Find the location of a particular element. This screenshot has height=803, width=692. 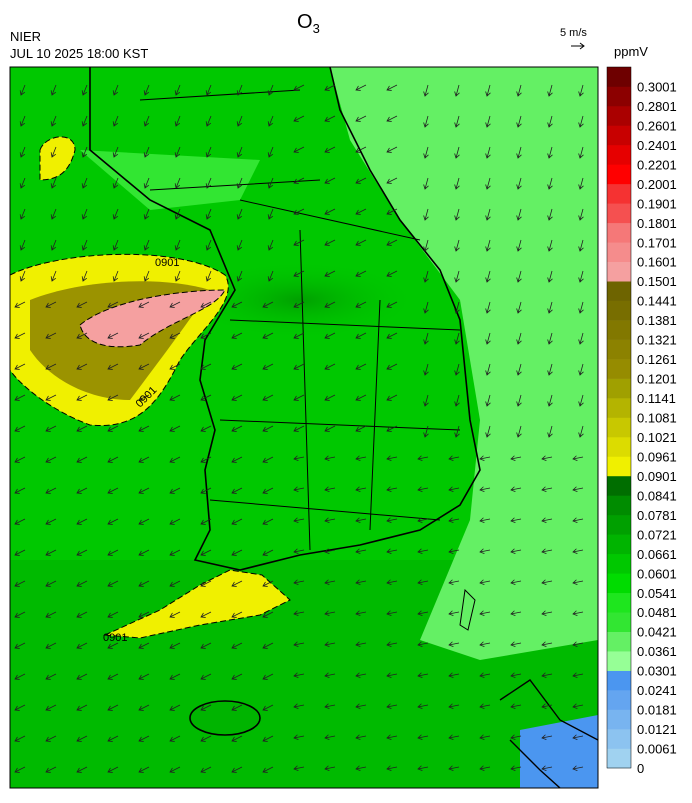

colorbar-label: 0.1381 is located at coordinates (657, 320).